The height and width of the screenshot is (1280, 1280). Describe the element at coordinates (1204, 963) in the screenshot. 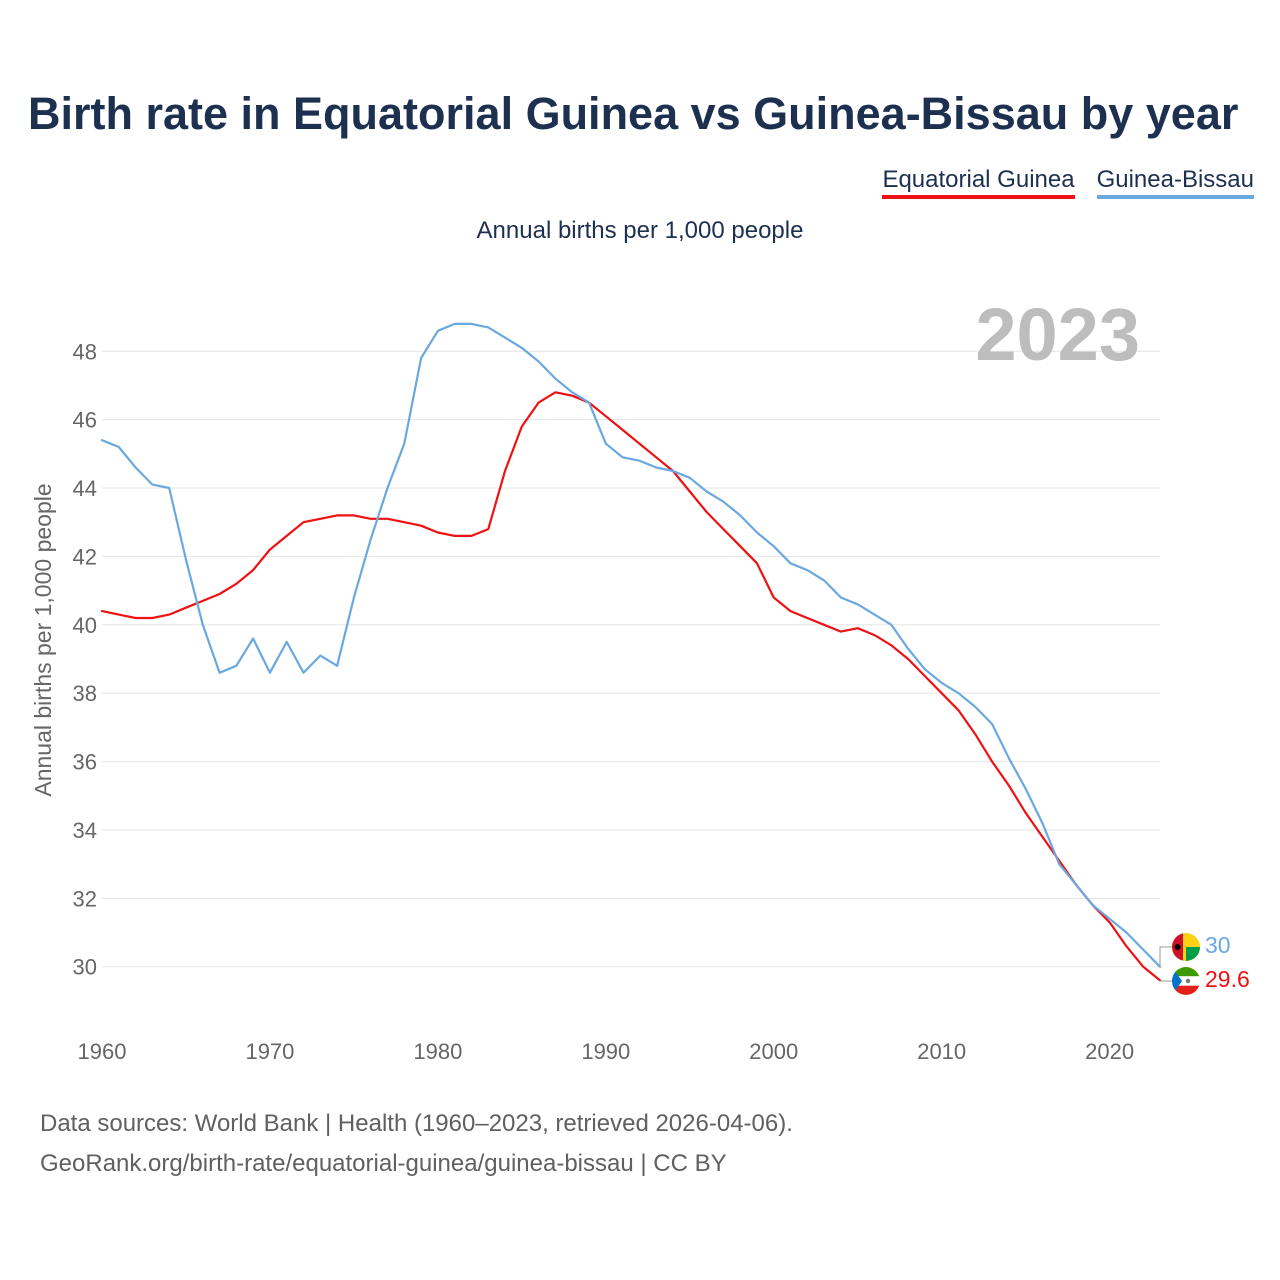

I see `end-markers: 30 29.6` at that location.